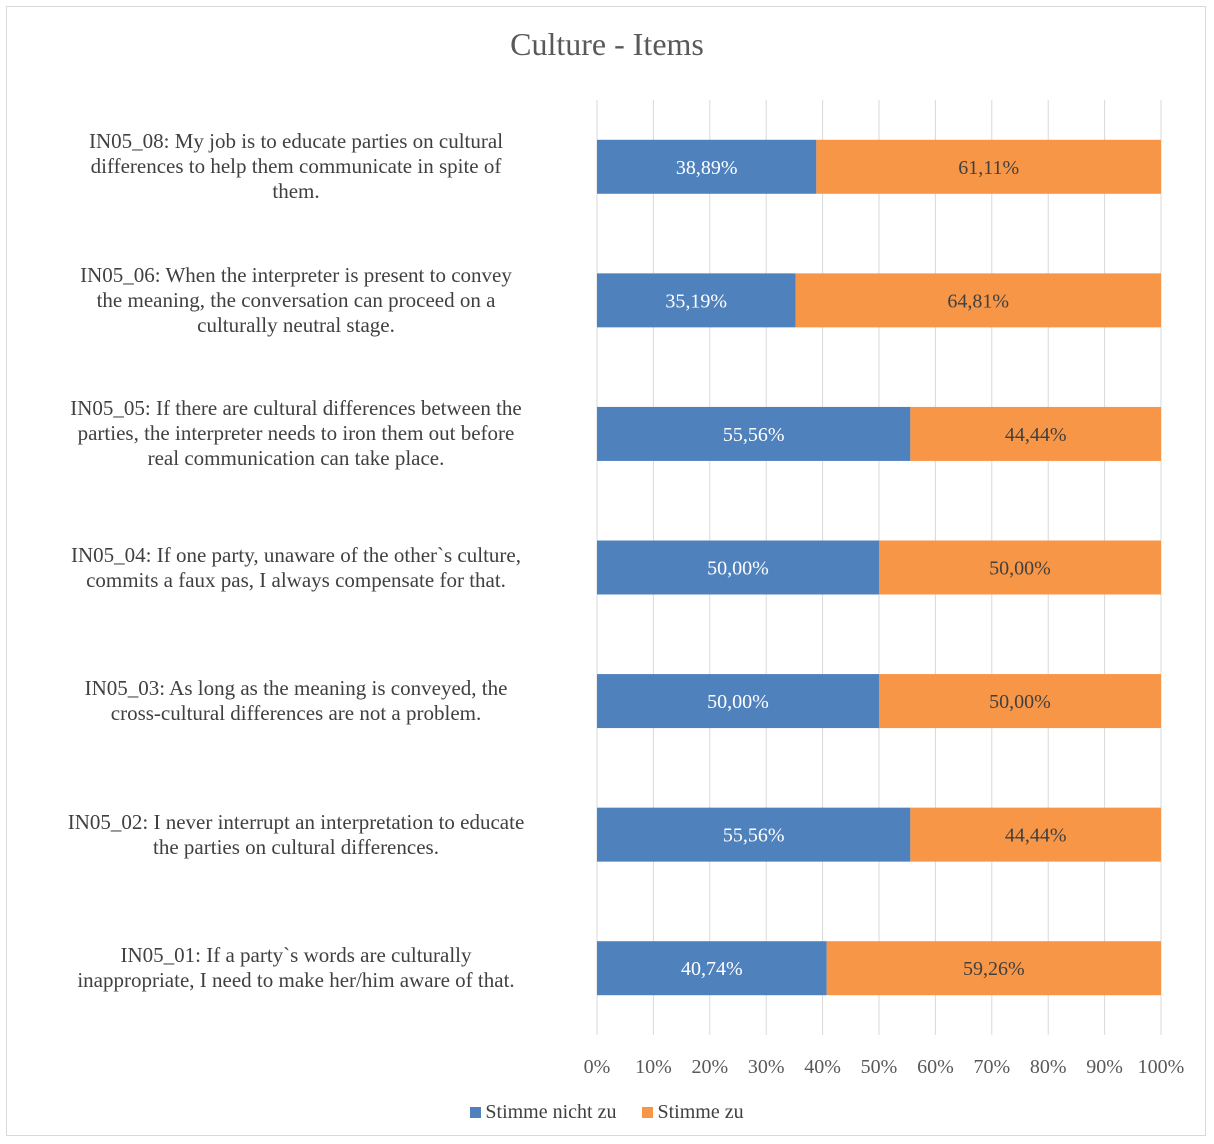 This screenshot has width=1214, height=1144. Describe the element at coordinates (935, 1067) in the screenshot. I see `x-tick-label: 60%` at that location.